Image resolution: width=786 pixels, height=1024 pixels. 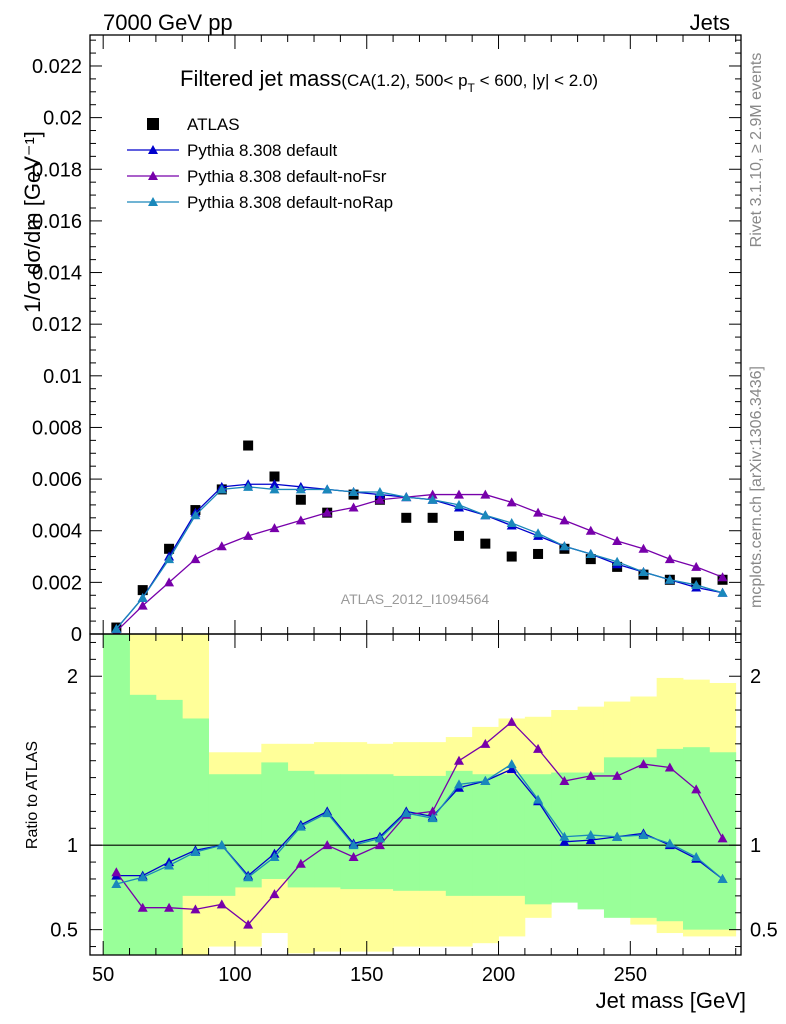 What do you see at coordinates (710, 22) in the screenshot?
I see `header-right: Jets` at bounding box center [710, 22].